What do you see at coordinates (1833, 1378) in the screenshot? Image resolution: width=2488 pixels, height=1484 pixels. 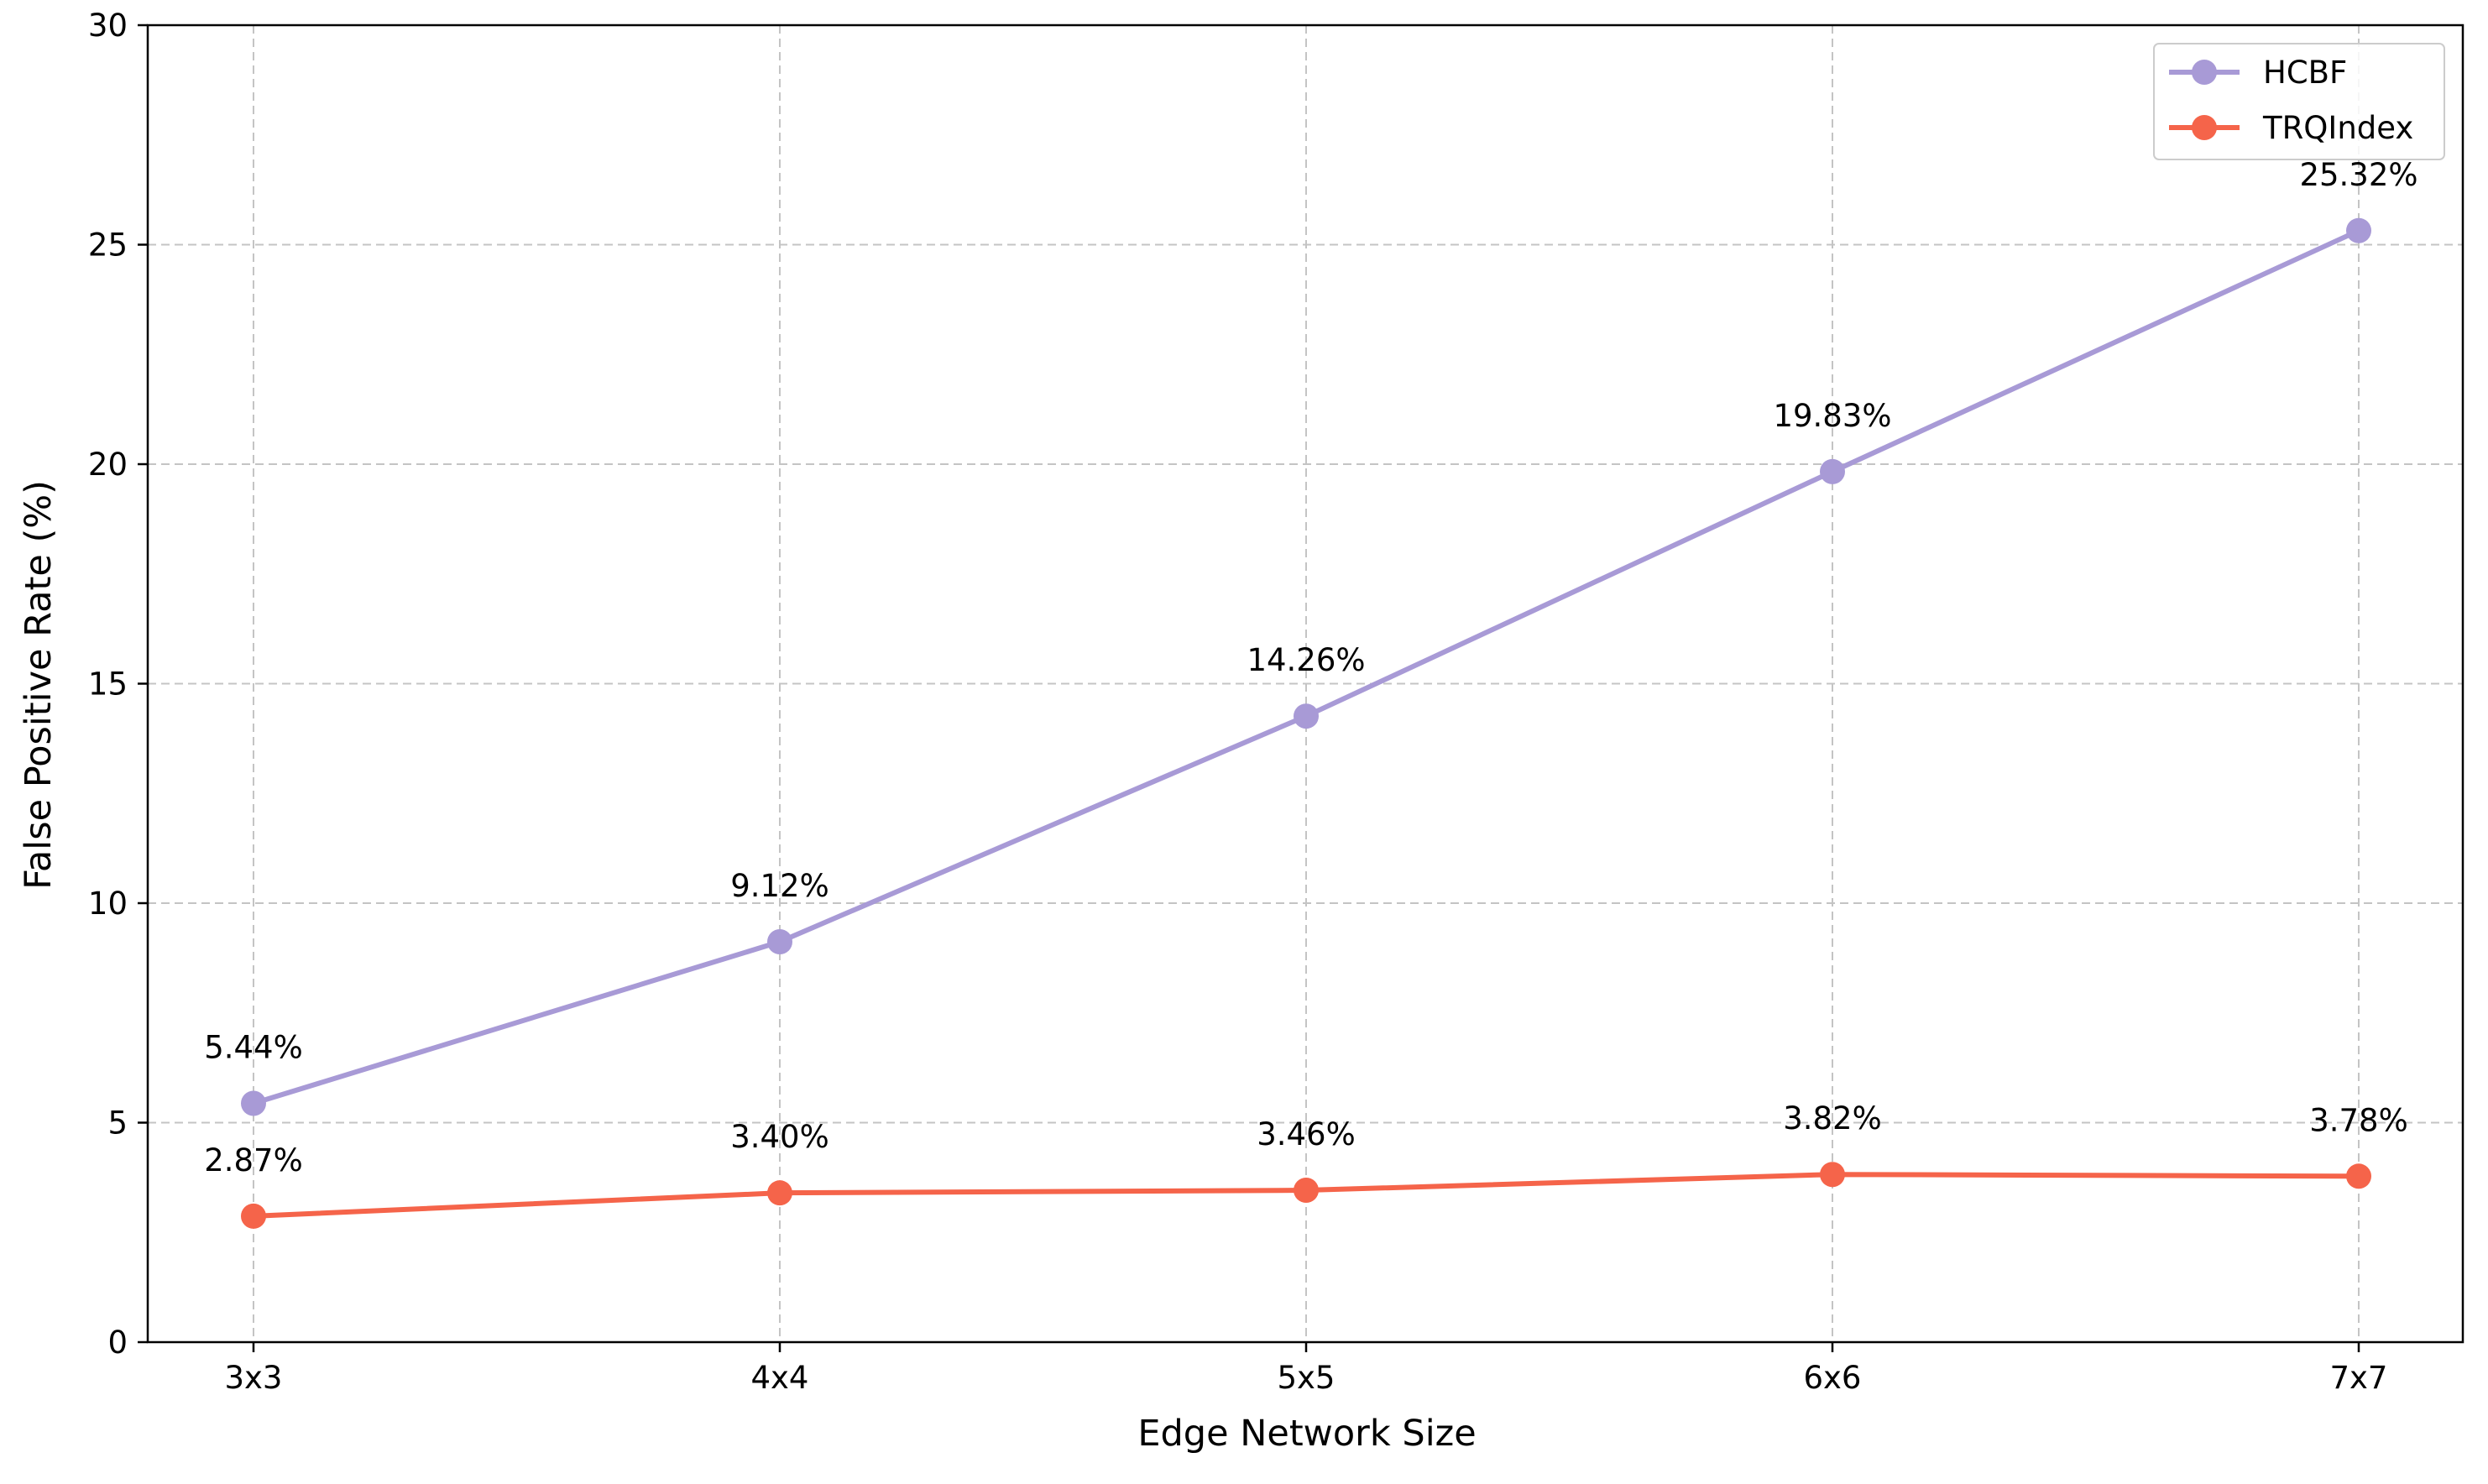 I see `x-tick-label: 6x6` at bounding box center [1833, 1378].